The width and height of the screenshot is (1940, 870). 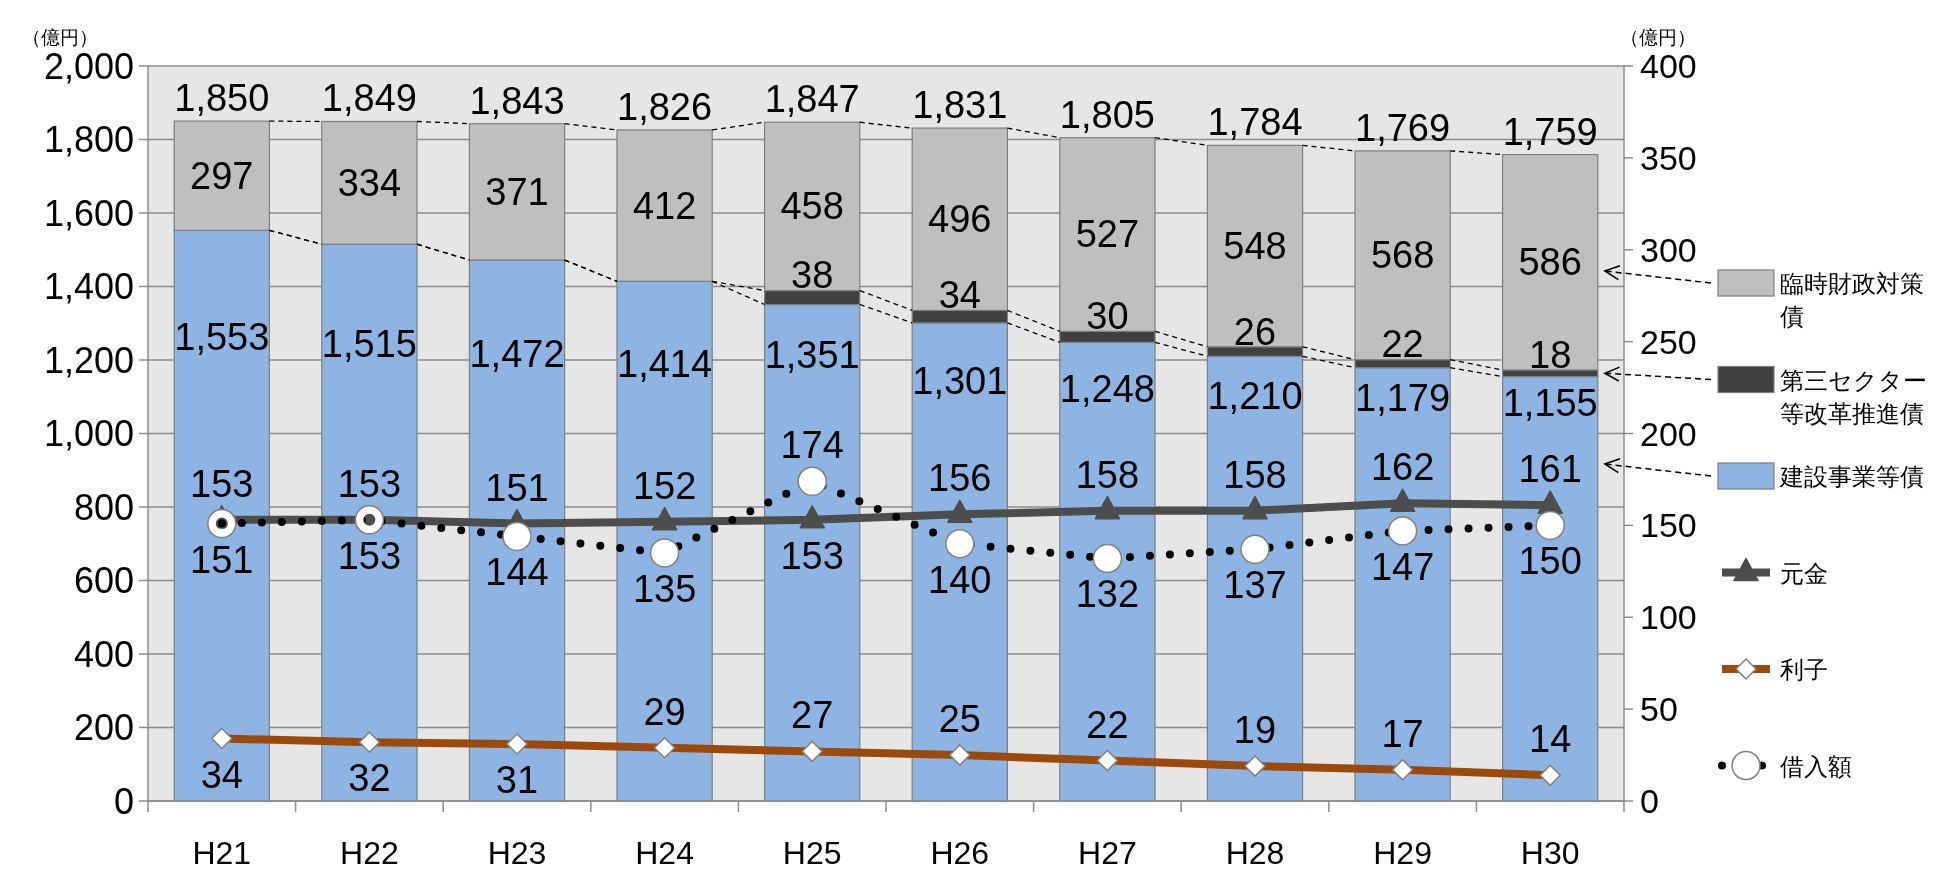 What do you see at coordinates (1550, 262) in the screenshot?
I see `data-label: 586` at bounding box center [1550, 262].